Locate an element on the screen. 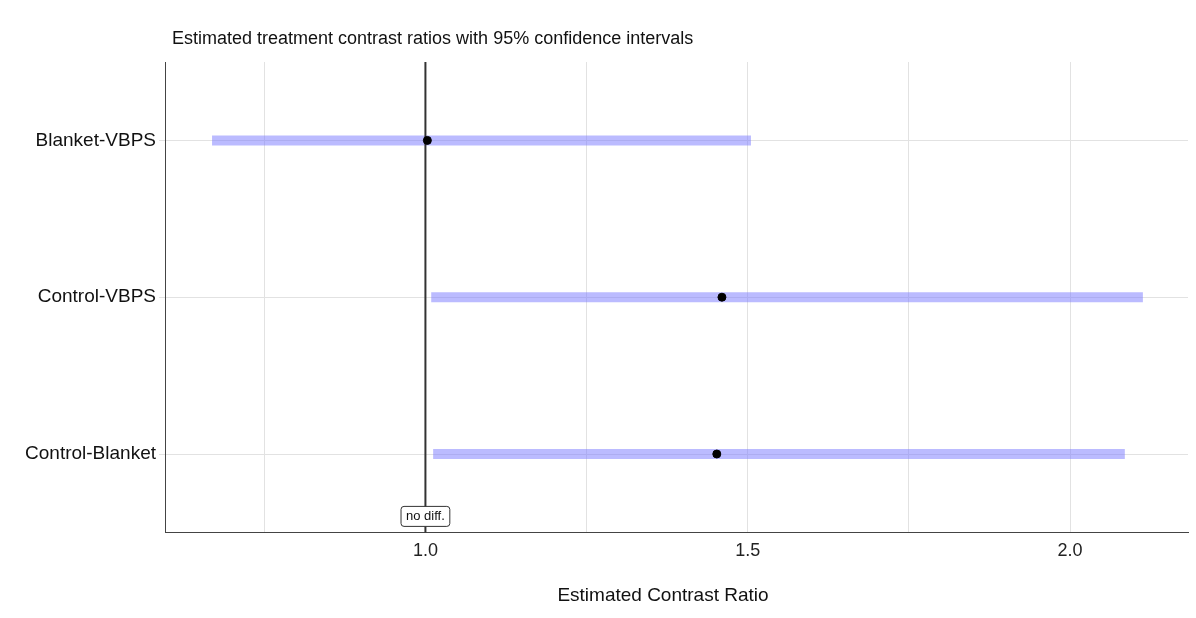 The width and height of the screenshot is (1196, 618). y-tick-label: Blanket-VBPS is located at coordinates (95, 139).